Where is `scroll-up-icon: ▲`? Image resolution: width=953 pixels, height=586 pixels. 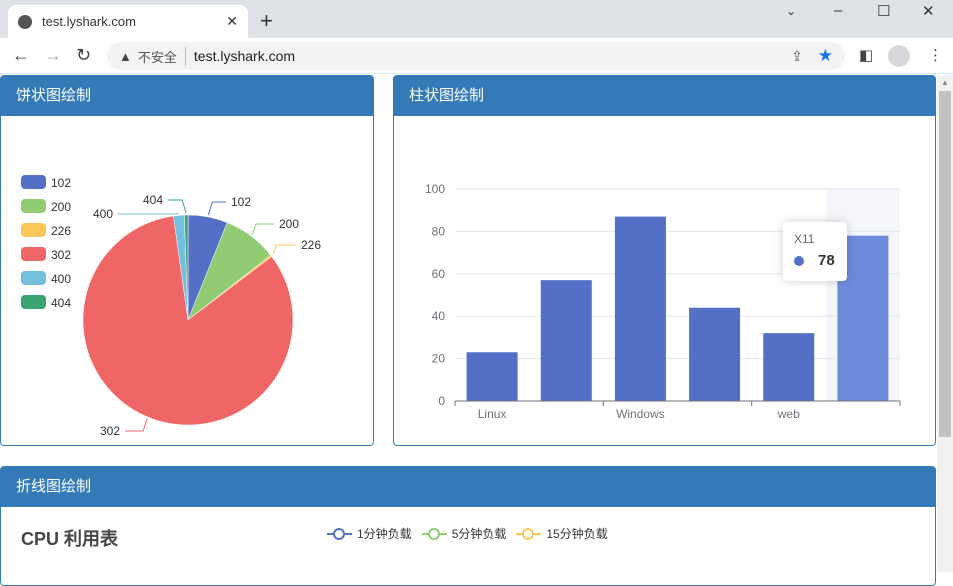 scroll-up-icon: ▲ is located at coordinates (945, 82).